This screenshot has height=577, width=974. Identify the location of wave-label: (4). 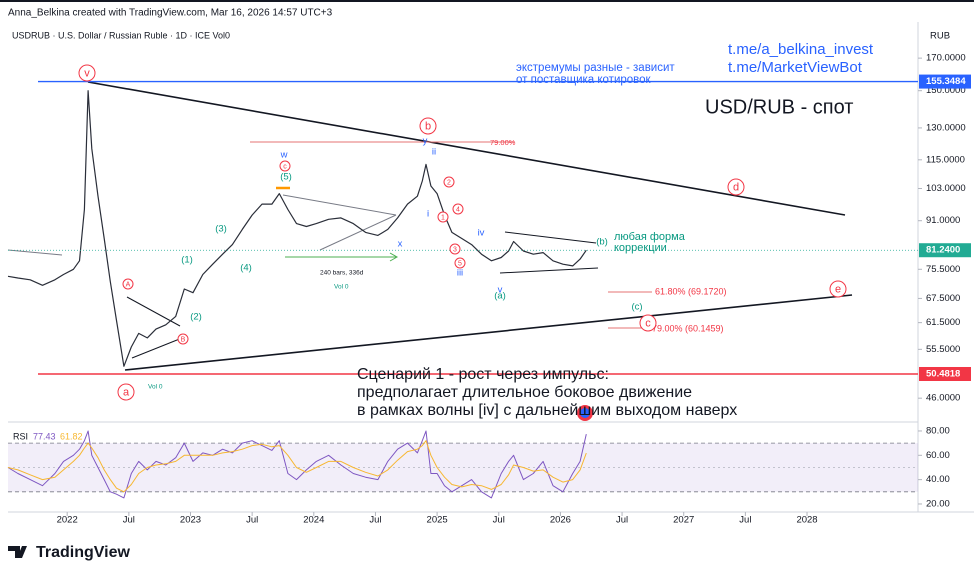
(246, 268).